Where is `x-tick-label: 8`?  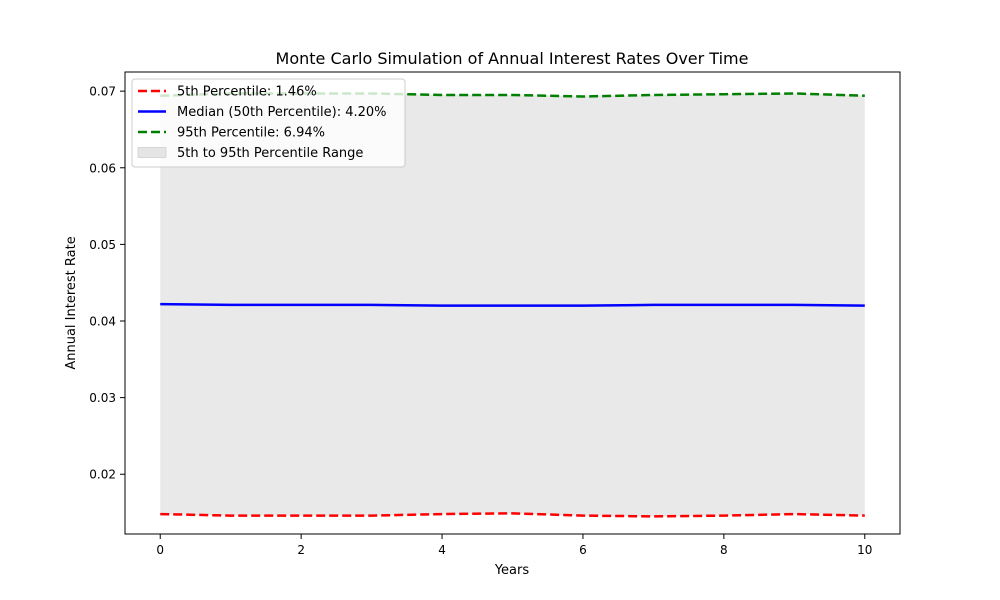 x-tick-label: 8 is located at coordinates (724, 550).